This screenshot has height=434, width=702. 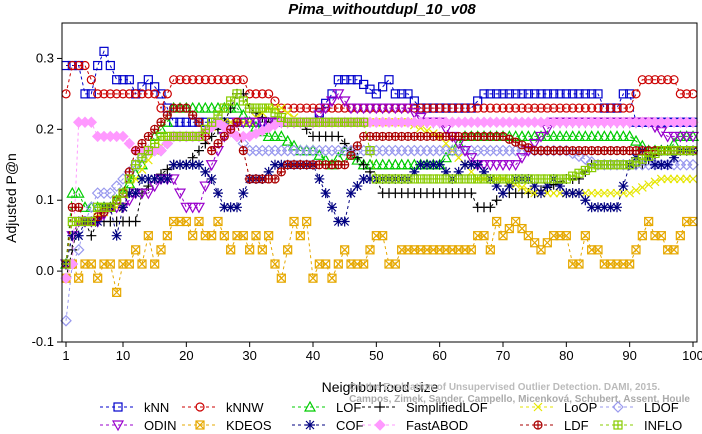 What do you see at coordinates (123, 355) in the screenshot?
I see `x-tick-label: 10` at bounding box center [123, 355].